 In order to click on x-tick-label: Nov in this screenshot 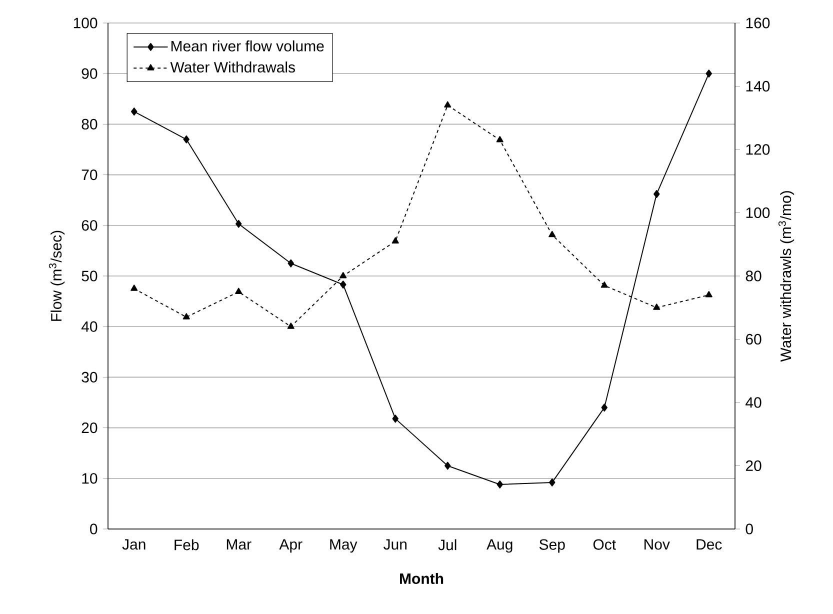, I will do `click(657, 544)`.